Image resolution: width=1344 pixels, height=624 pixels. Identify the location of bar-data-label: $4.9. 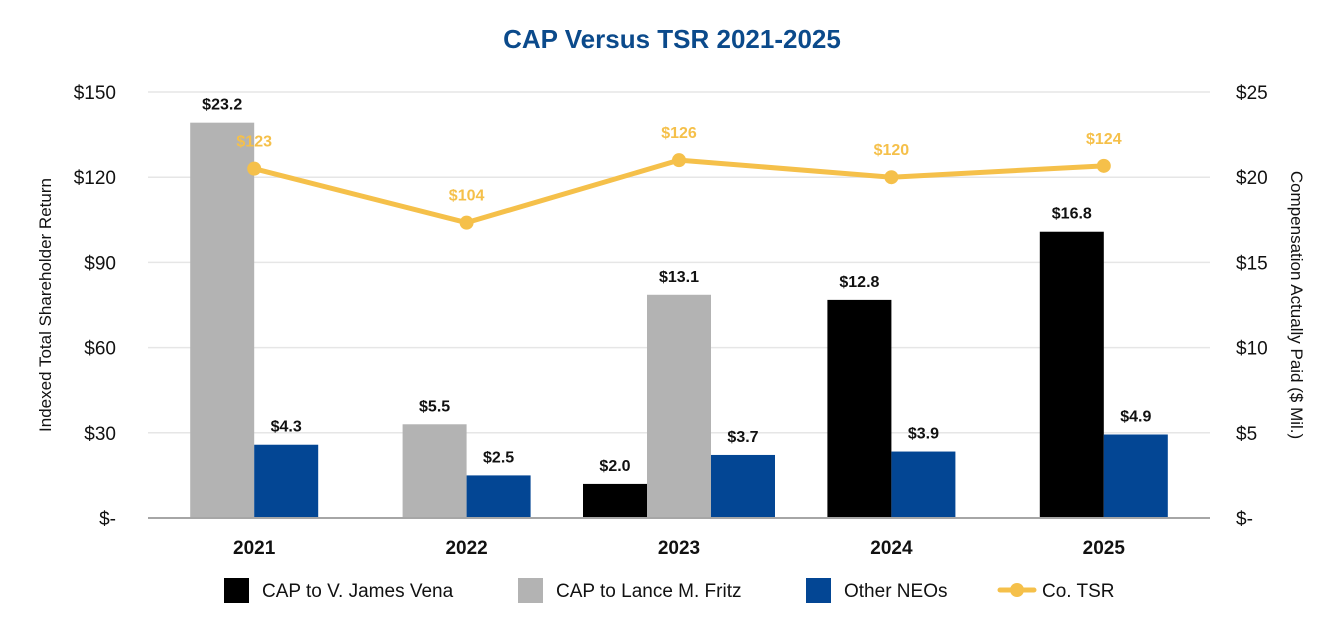
(1135, 417).